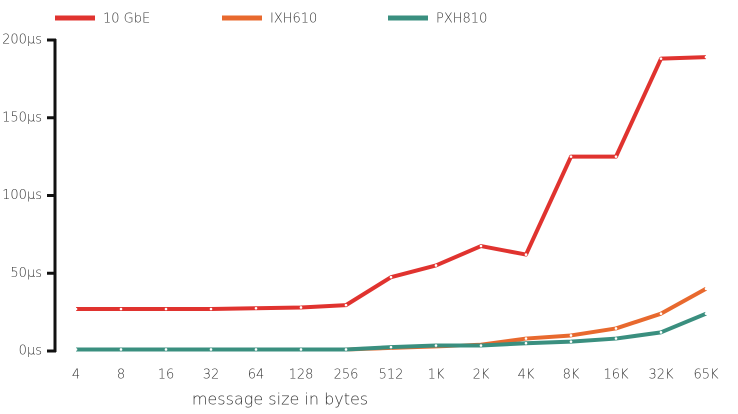 The height and width of the screenshot is (414, 738). I want to click on y-tick-label: 0µs, so click(30, 351).